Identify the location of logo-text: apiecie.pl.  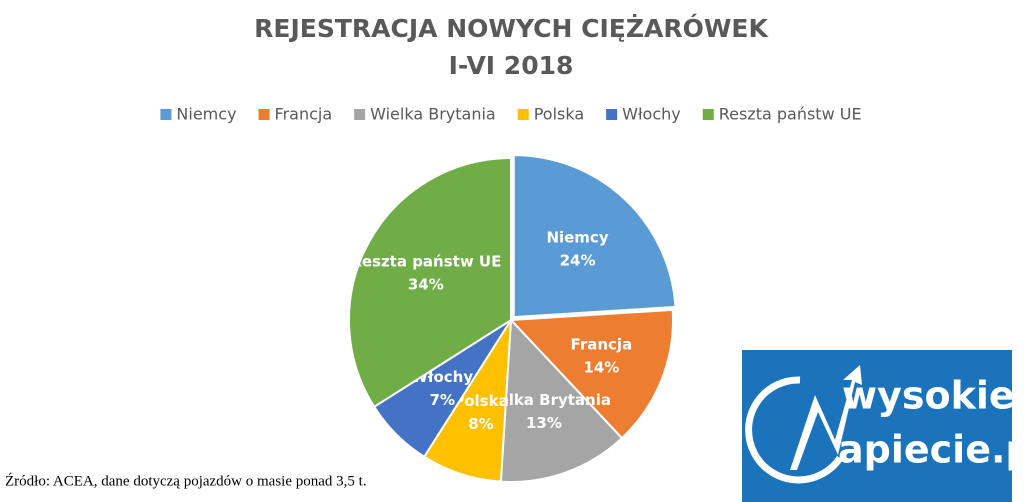
(931, 450).